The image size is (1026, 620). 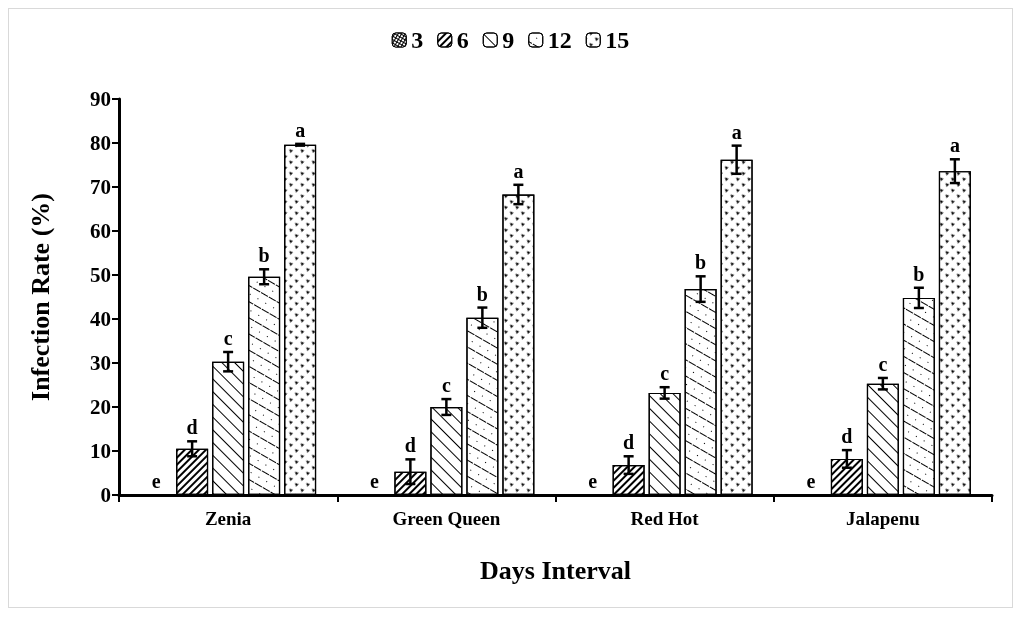 I want to click on legend-label: 15, so click(x=617, y=40).